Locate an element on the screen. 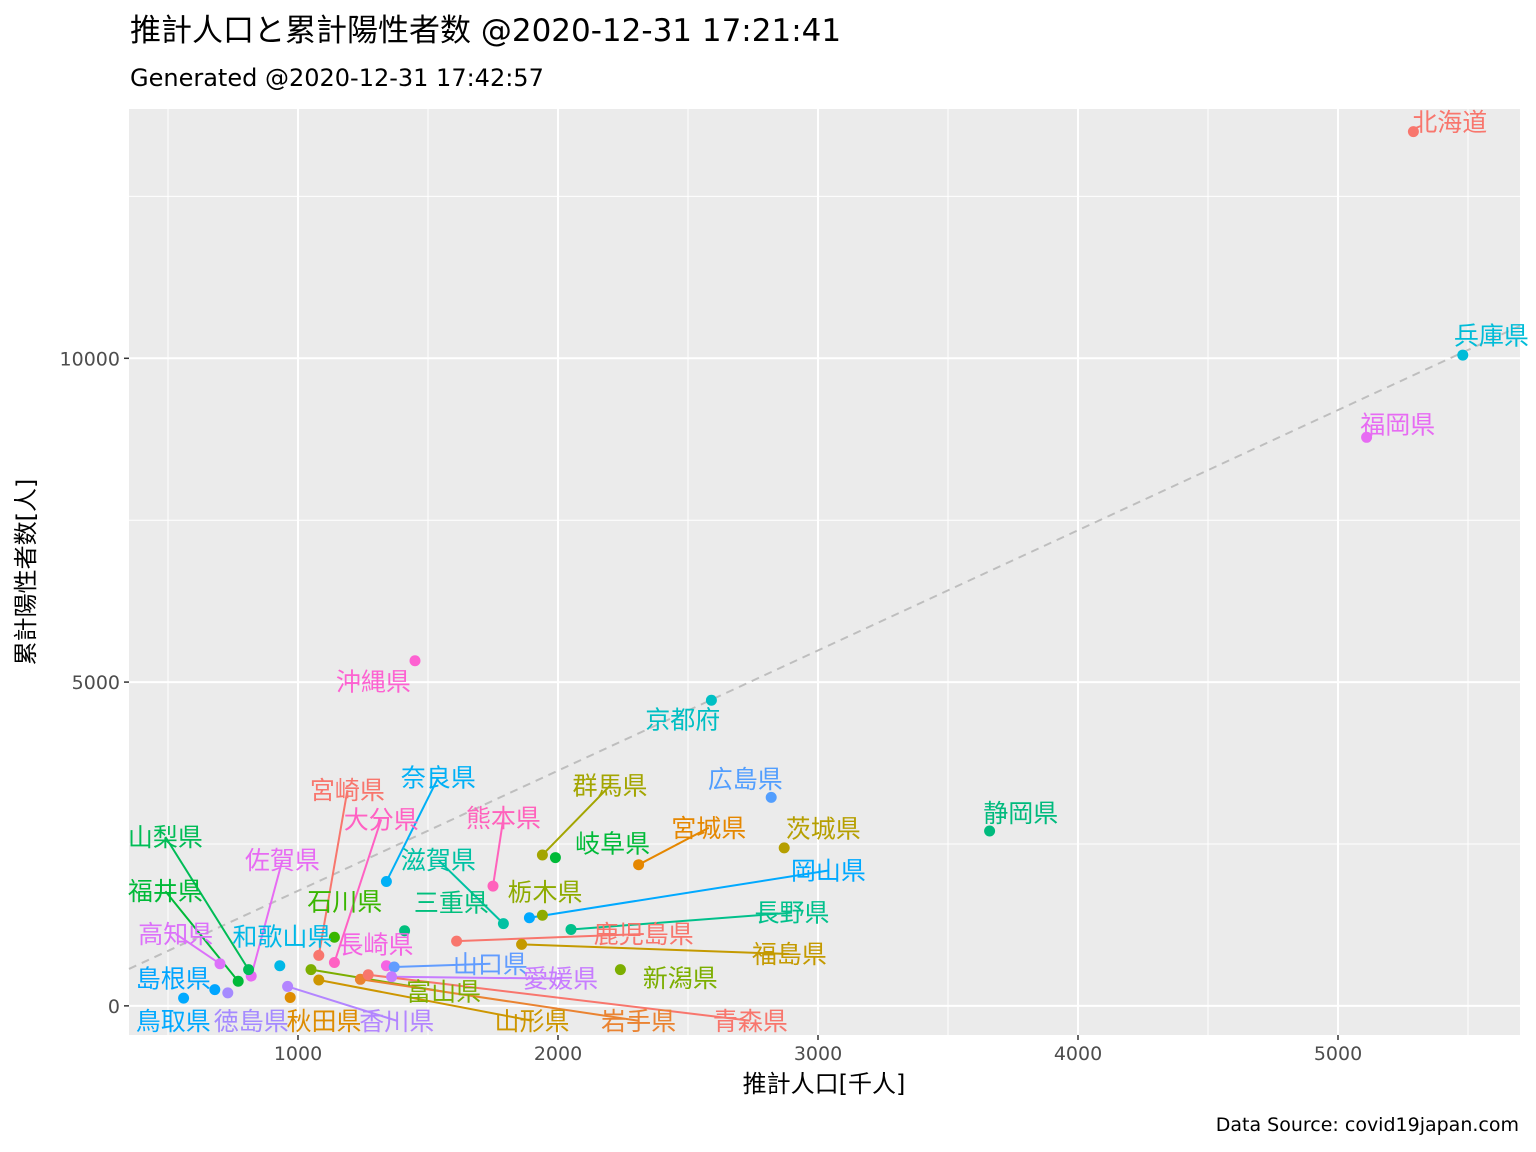  point-label: 山梨県 is located at coordinates (165, 837).